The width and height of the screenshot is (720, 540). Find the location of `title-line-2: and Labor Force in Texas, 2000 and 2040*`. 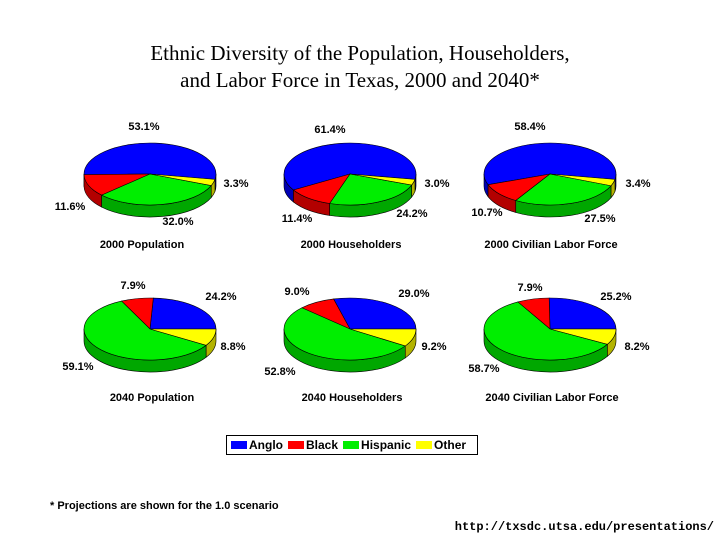

title-line-2: and Labor Force in Texas, 2000 and 2040* is located at coordinates (360, 80).